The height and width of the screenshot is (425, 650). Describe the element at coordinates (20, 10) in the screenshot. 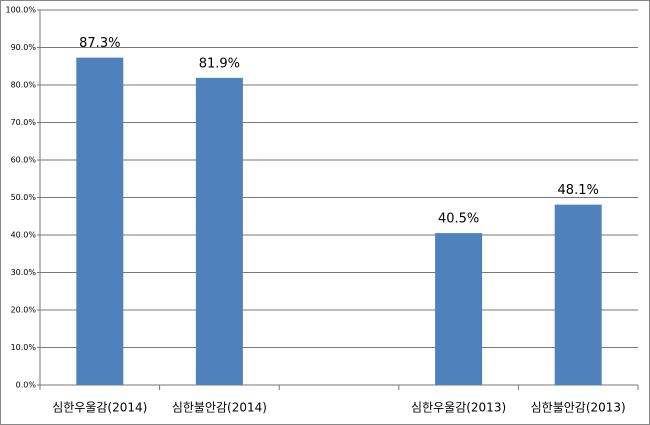

I see `y-tick-label: 100.0%` at that location.